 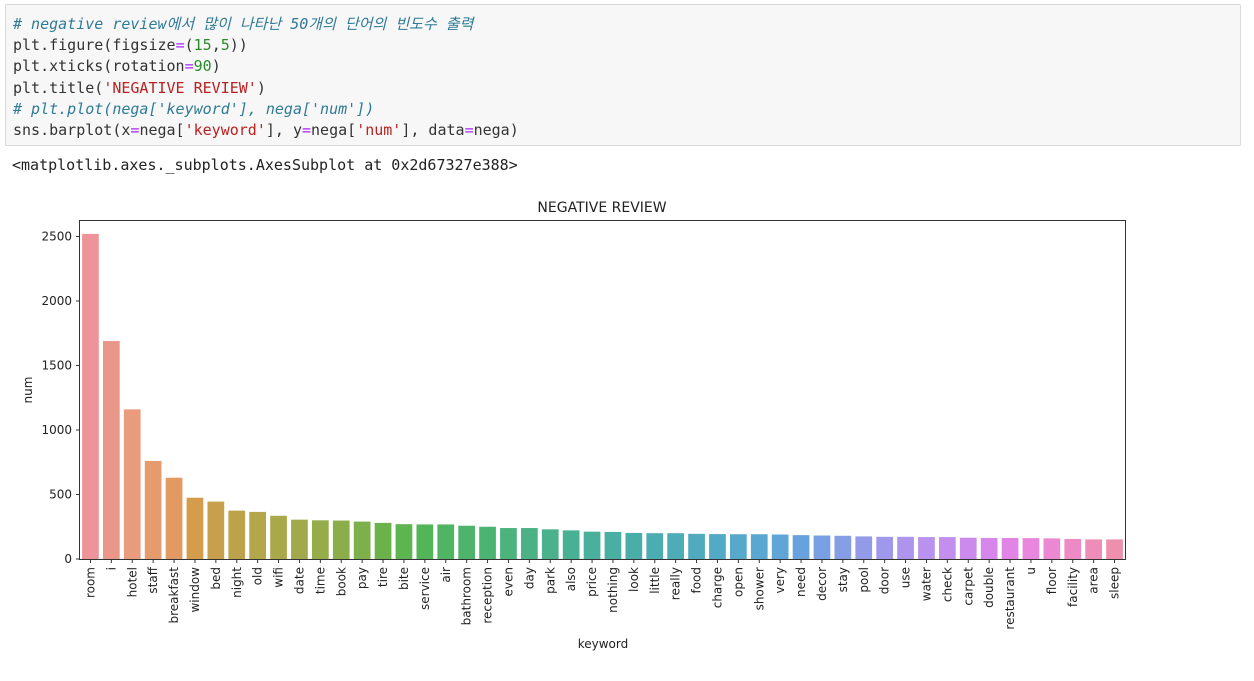 What do you see at coordinates (1031, 571) in the screenshot?
I see `x-tick-label: u` at bounding box center [1031, 571].